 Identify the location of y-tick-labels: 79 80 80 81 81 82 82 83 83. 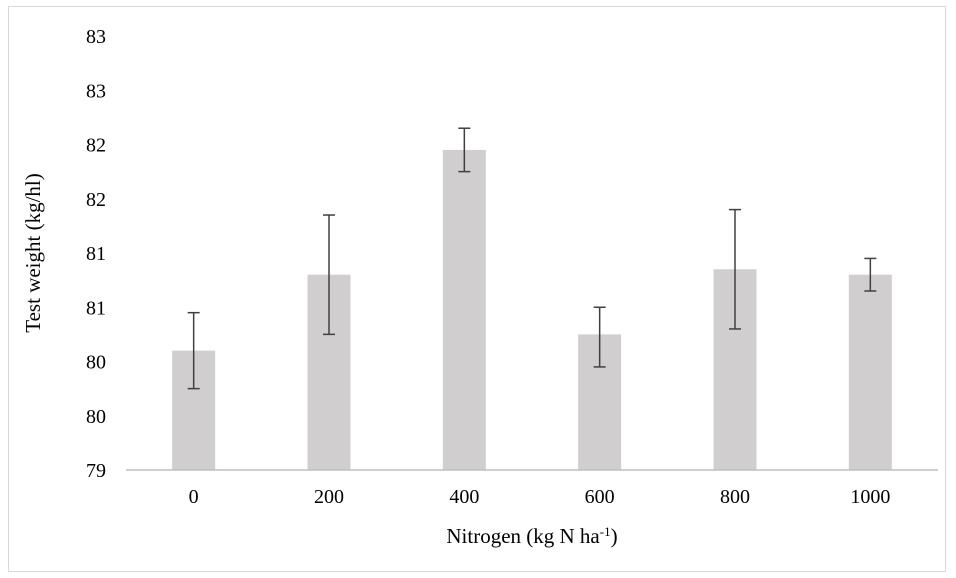
(96, 254).